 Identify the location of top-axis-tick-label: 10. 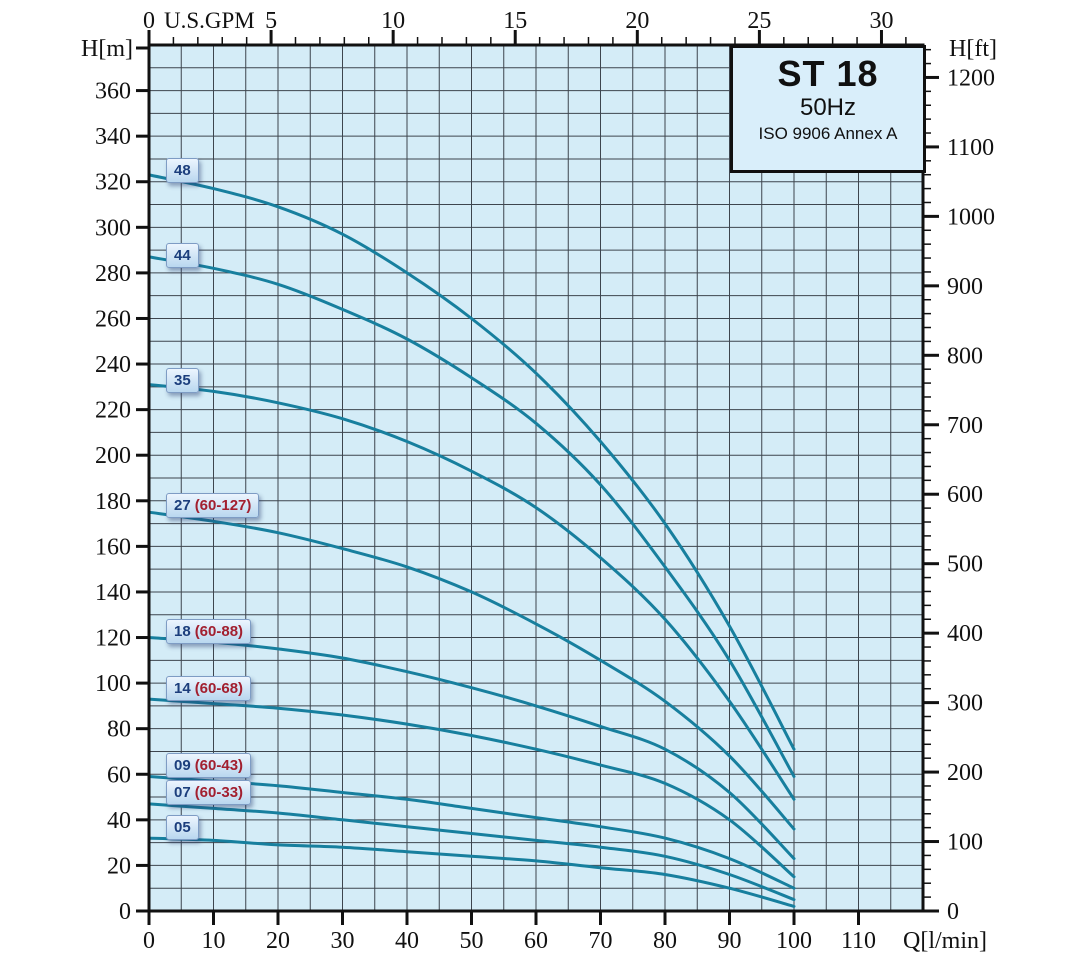
(393, 21).